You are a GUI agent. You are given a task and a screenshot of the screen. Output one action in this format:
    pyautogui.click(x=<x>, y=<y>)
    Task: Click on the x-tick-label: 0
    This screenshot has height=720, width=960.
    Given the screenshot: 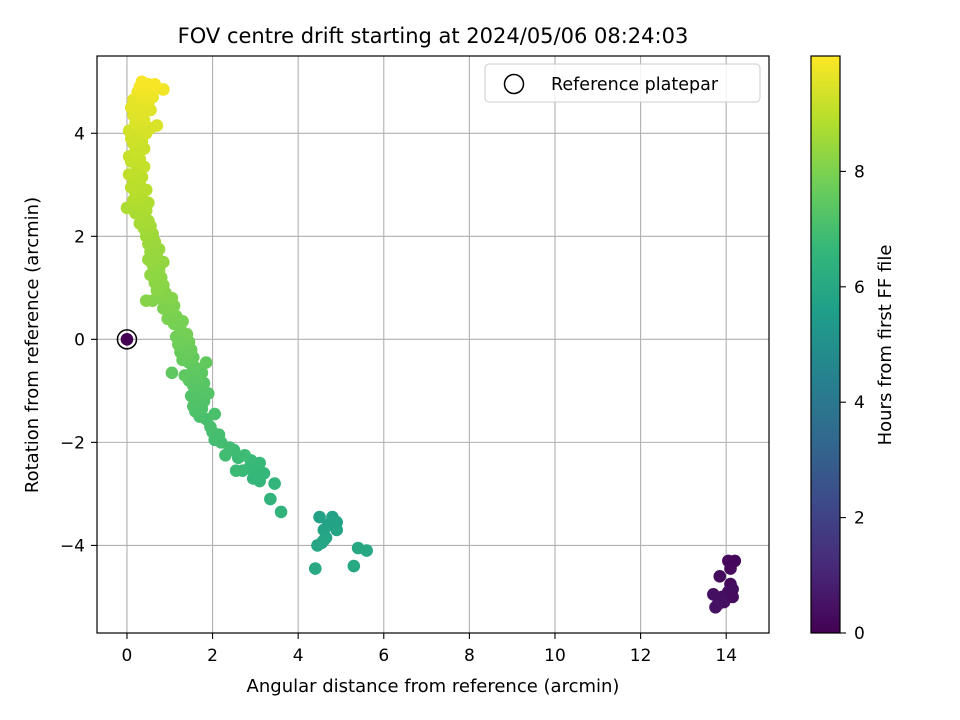 What is the action you would take?
    pyautogui.click(x=127, y=656)
    